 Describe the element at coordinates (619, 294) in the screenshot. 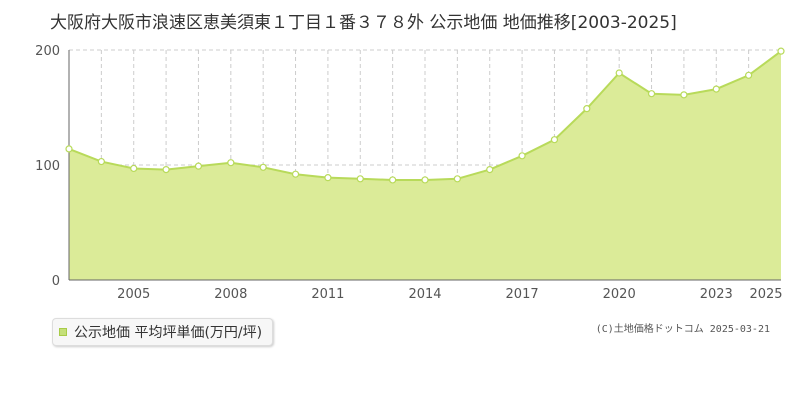

I see `x-tick-label: 2020` at that location.